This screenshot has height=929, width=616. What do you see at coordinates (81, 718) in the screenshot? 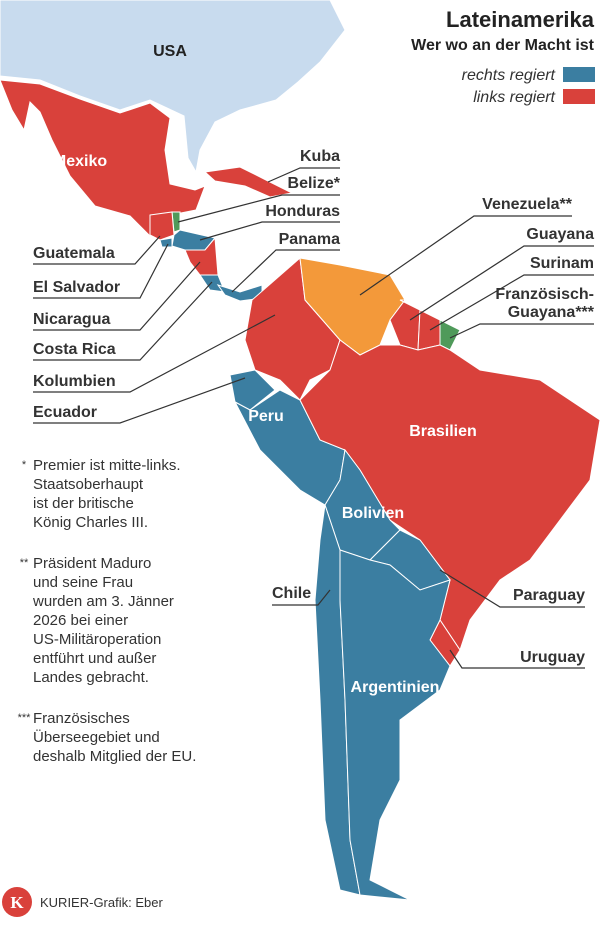
I see `footnote-line: Französisches` at bounding box center [81, 718].